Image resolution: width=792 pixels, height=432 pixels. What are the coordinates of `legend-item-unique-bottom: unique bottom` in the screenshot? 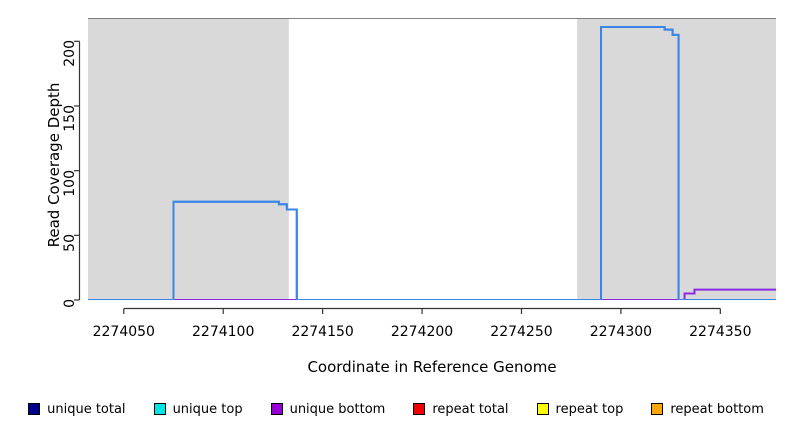 It's located at (328, 409).